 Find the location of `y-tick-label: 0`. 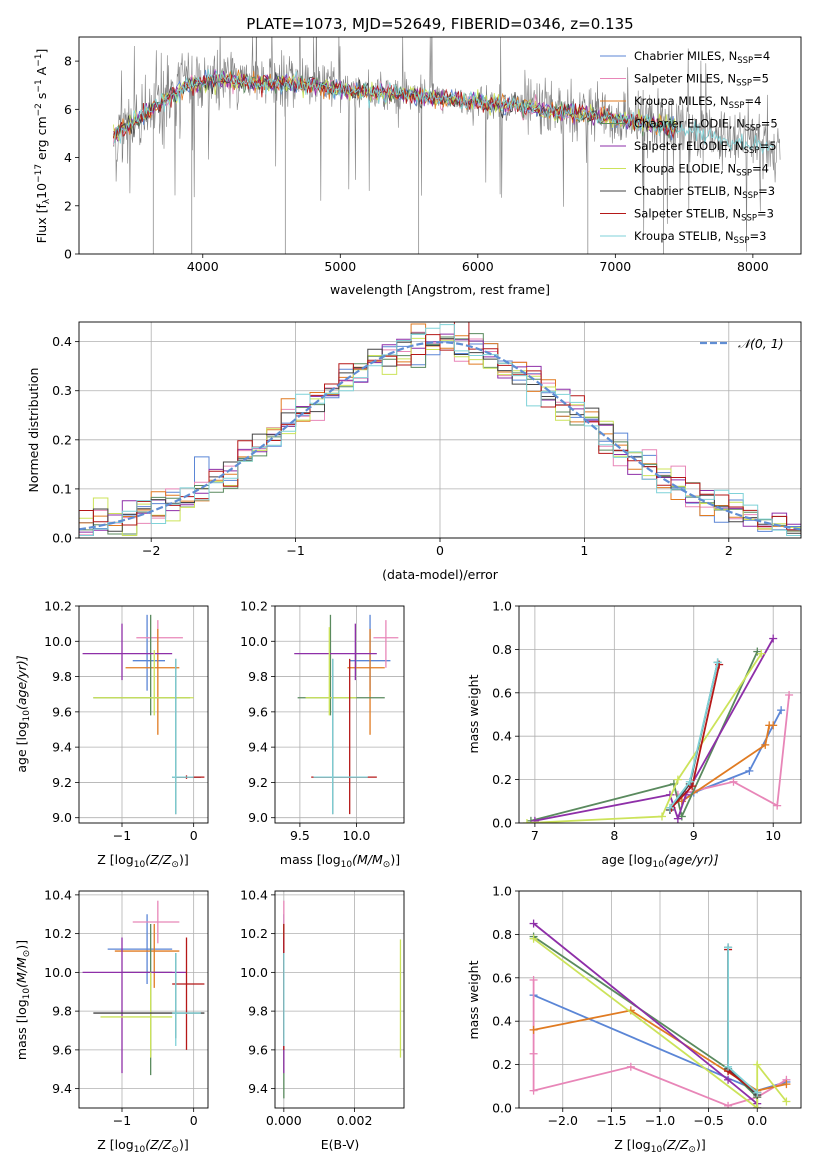

y-tick-label: 0 is located at coordinates (68, 254).